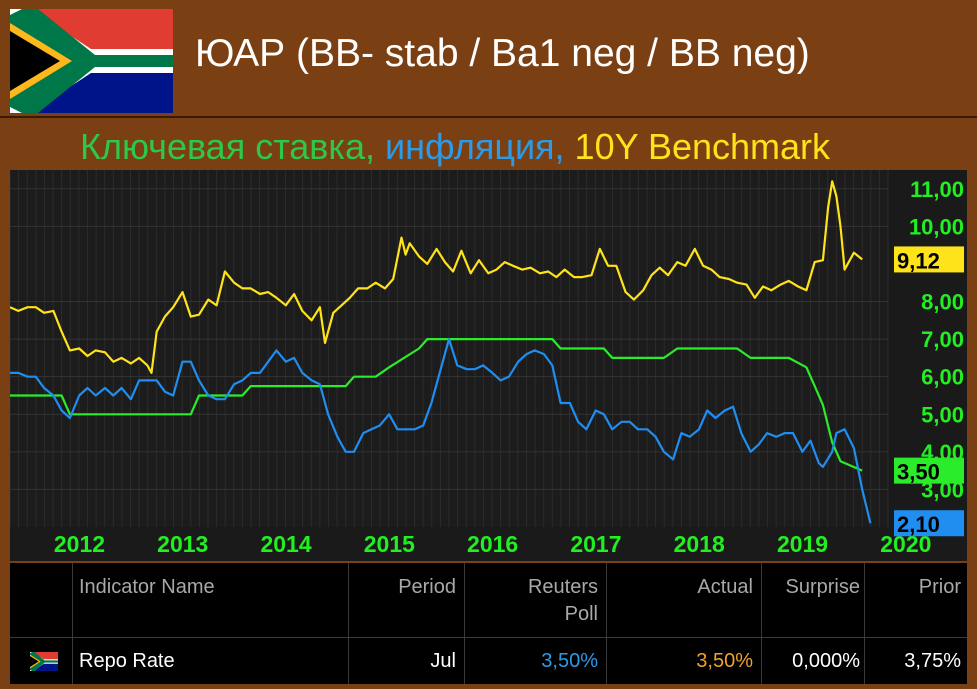 This screenshot has height=689, width=977. Describe the element at coordinates (211, 661) in the screenshot. I see `row-indicator-cell: Repo Rate` at that location.